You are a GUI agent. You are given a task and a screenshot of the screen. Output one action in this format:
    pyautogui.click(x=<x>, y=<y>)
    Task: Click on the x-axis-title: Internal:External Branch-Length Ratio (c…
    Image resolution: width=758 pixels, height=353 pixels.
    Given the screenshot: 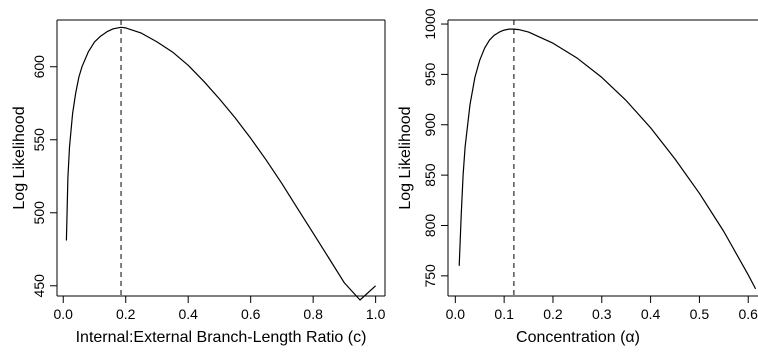 What is the action you would take?
    pyautogui.click(x=221, y=337)
    